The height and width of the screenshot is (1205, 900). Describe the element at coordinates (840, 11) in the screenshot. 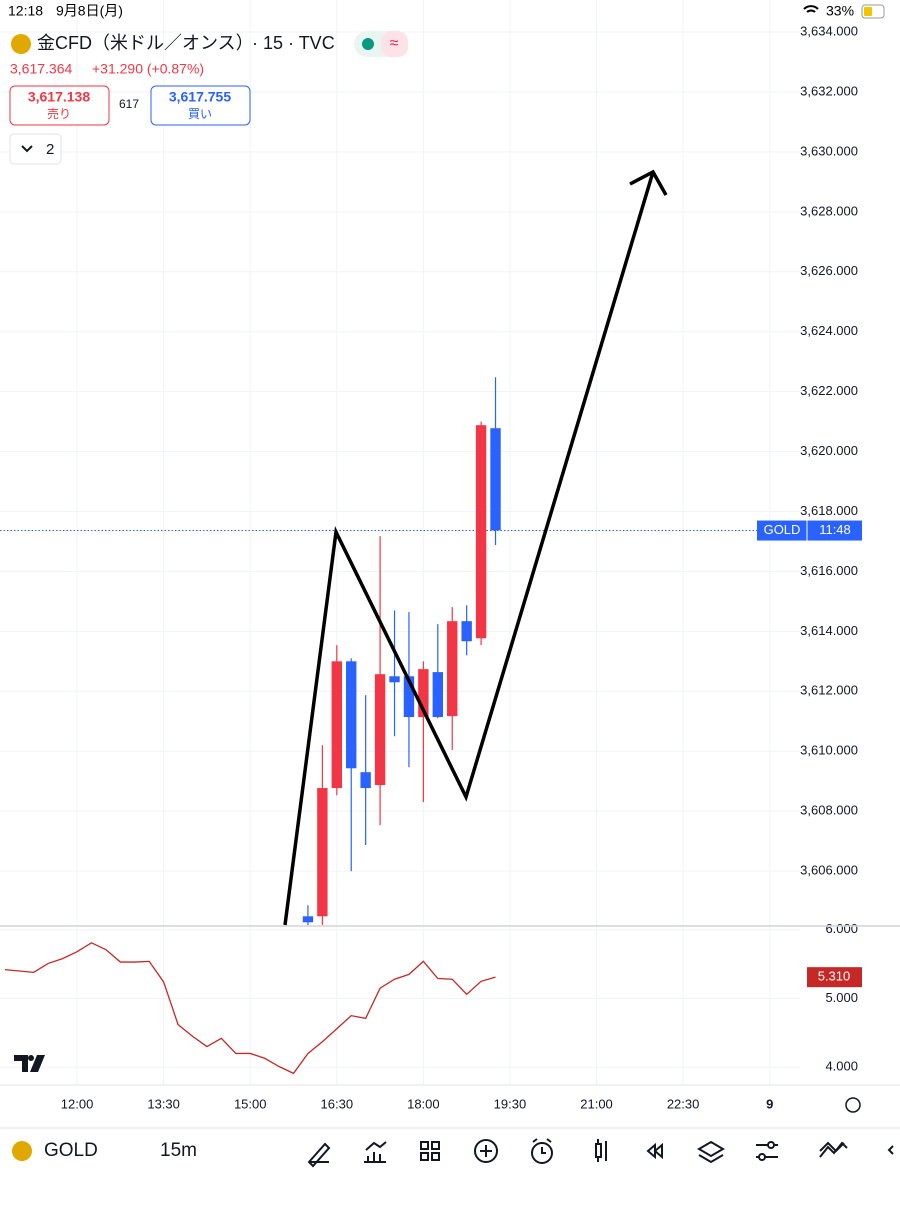

I see `battery-text: 33%` at that location.